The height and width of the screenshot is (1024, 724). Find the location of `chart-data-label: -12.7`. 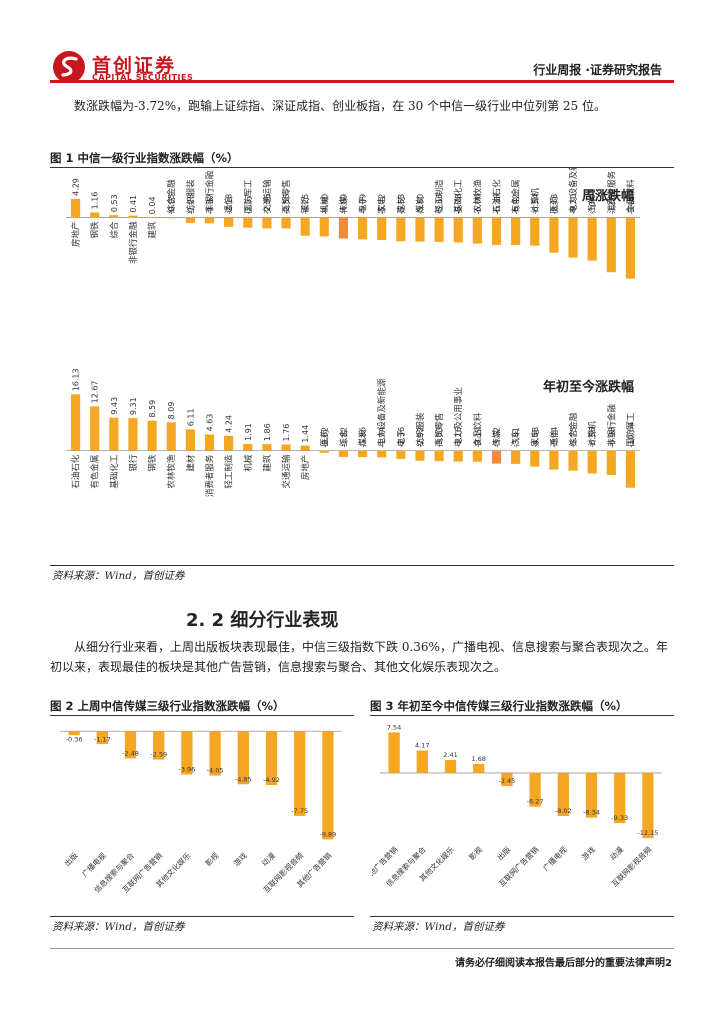

chart-data-label: -12.7 is located at coordinates (611, 204).